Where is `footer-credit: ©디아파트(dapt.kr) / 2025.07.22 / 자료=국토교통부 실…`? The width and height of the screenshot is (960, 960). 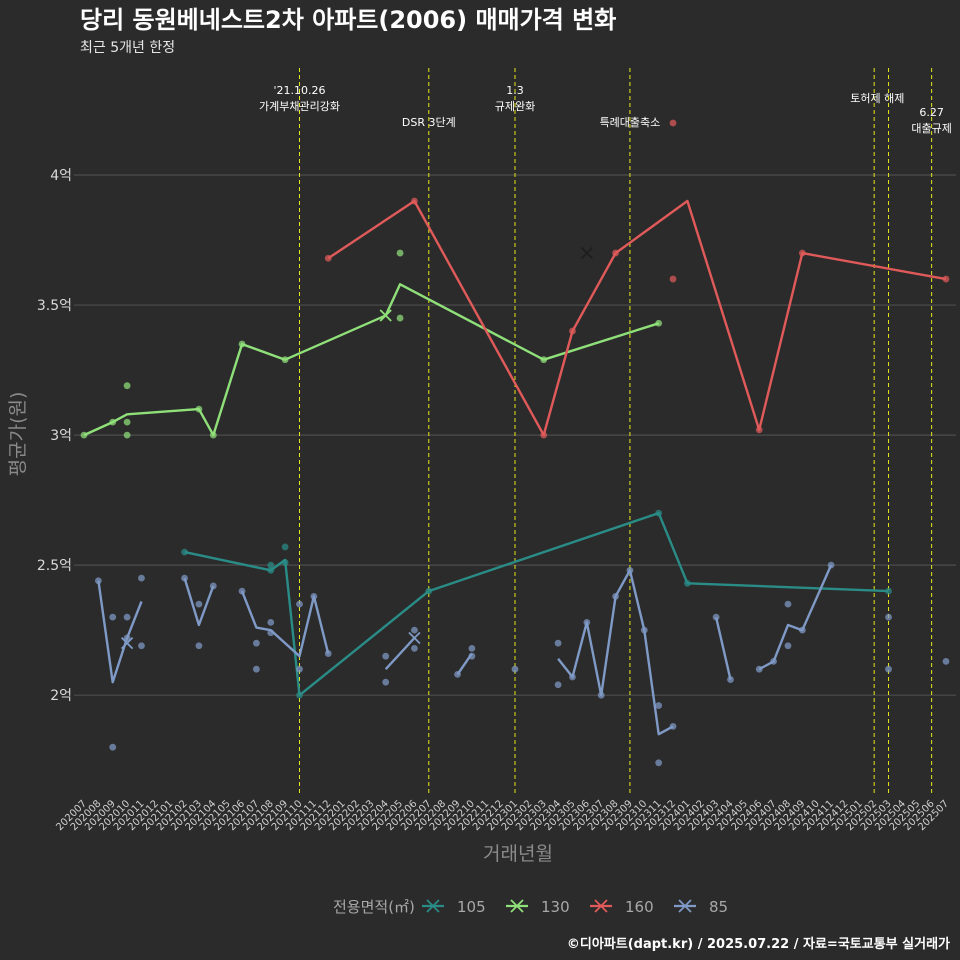 footer-credit: ©디아파트(dapt.kr) / 2025.07.22 / 자료=국토교통부 실… is located at coordinates (758, 944).